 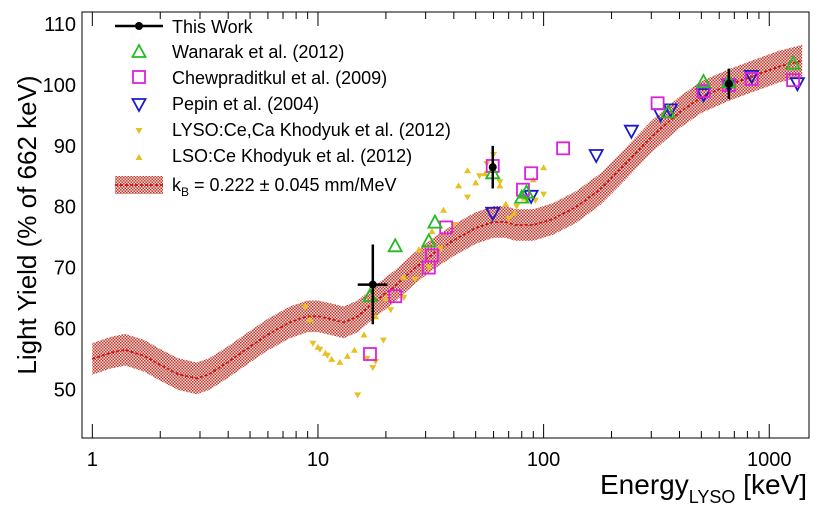 I want to click on x-tick-label-100: 100, so click(x=543, y=460).